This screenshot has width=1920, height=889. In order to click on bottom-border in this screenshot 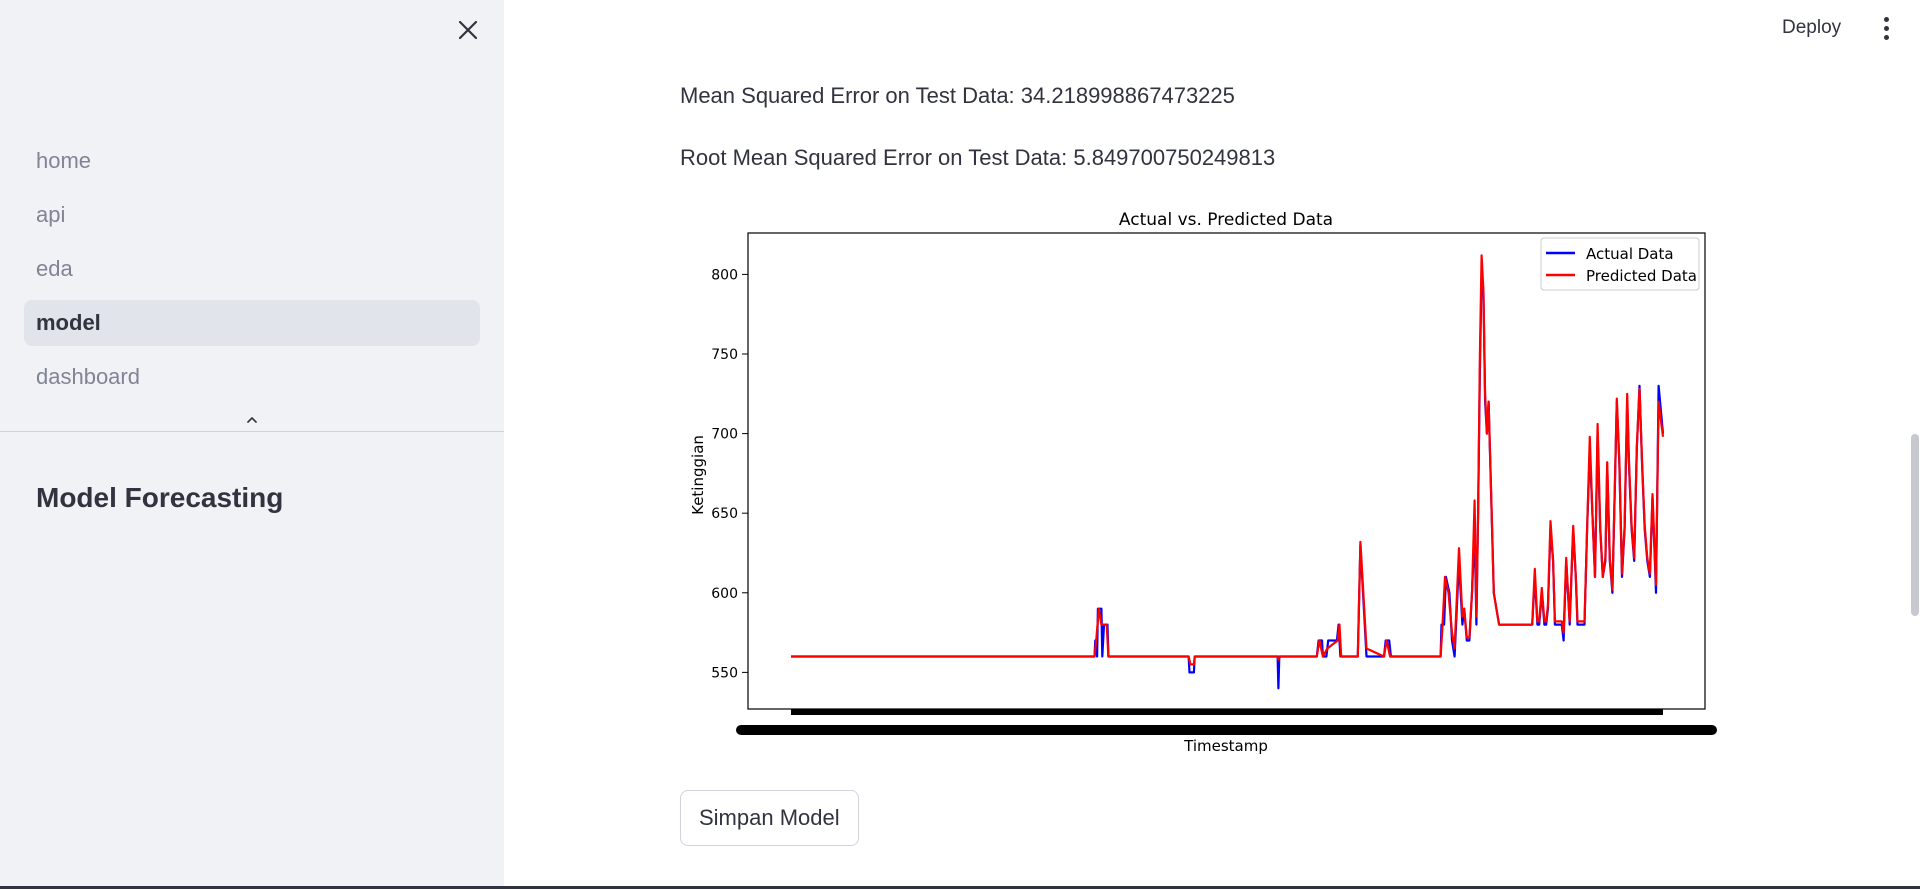, I will do `click(960, 887)`.